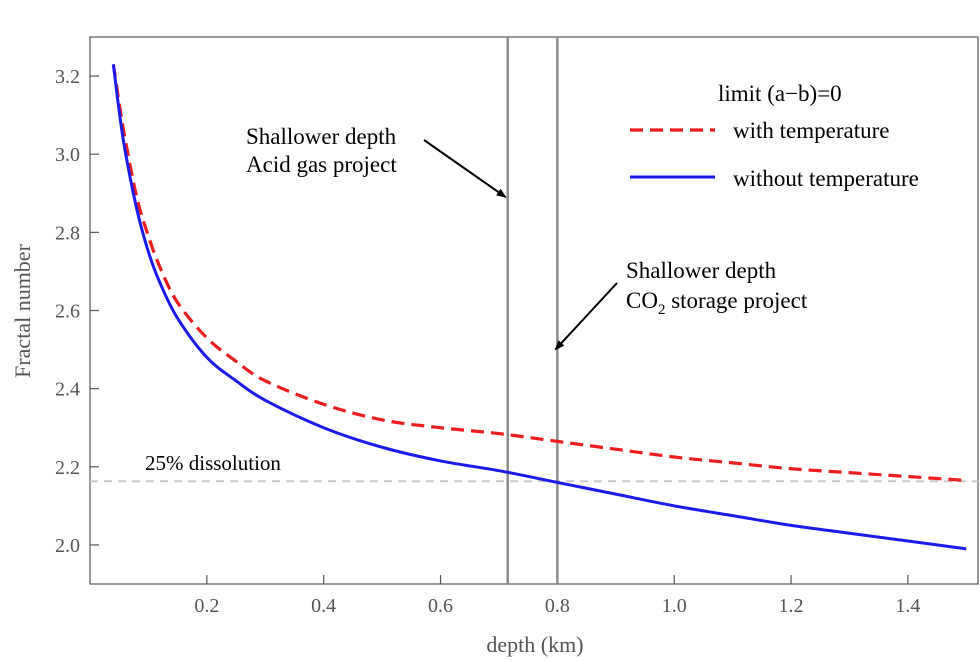  What do you see at coordinates (22, 310) in the screenshot?
I see `y-axis-label: Fractal number` at bounding box center [22, 310].